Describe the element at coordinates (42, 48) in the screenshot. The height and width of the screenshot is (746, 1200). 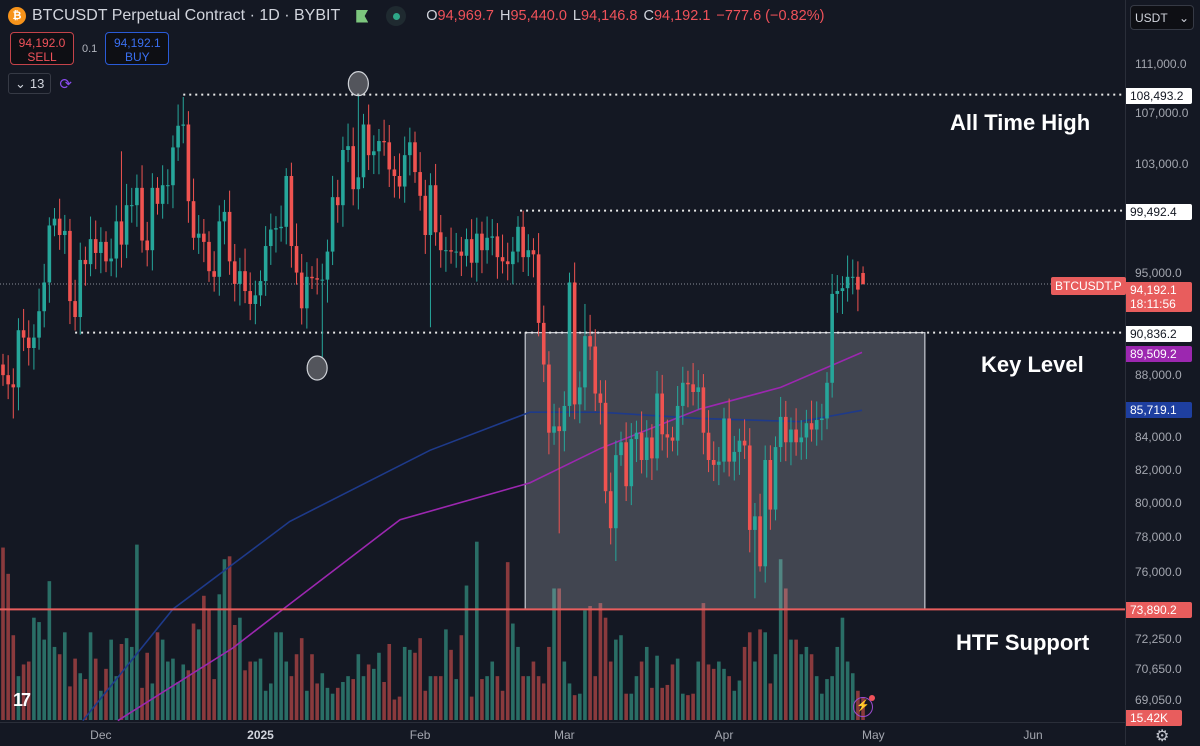
I see `sell-button: 94,192.0 SELL` at that location.